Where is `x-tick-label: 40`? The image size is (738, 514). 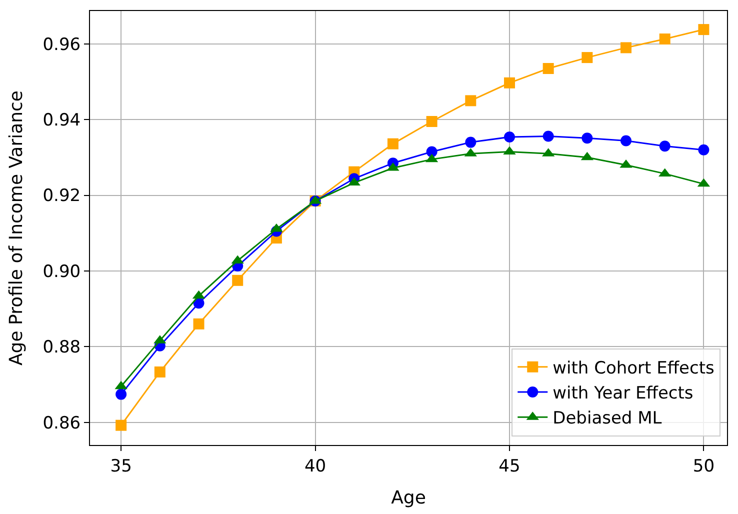 x-tick-label: 40 is located at coordinates (315, 466).